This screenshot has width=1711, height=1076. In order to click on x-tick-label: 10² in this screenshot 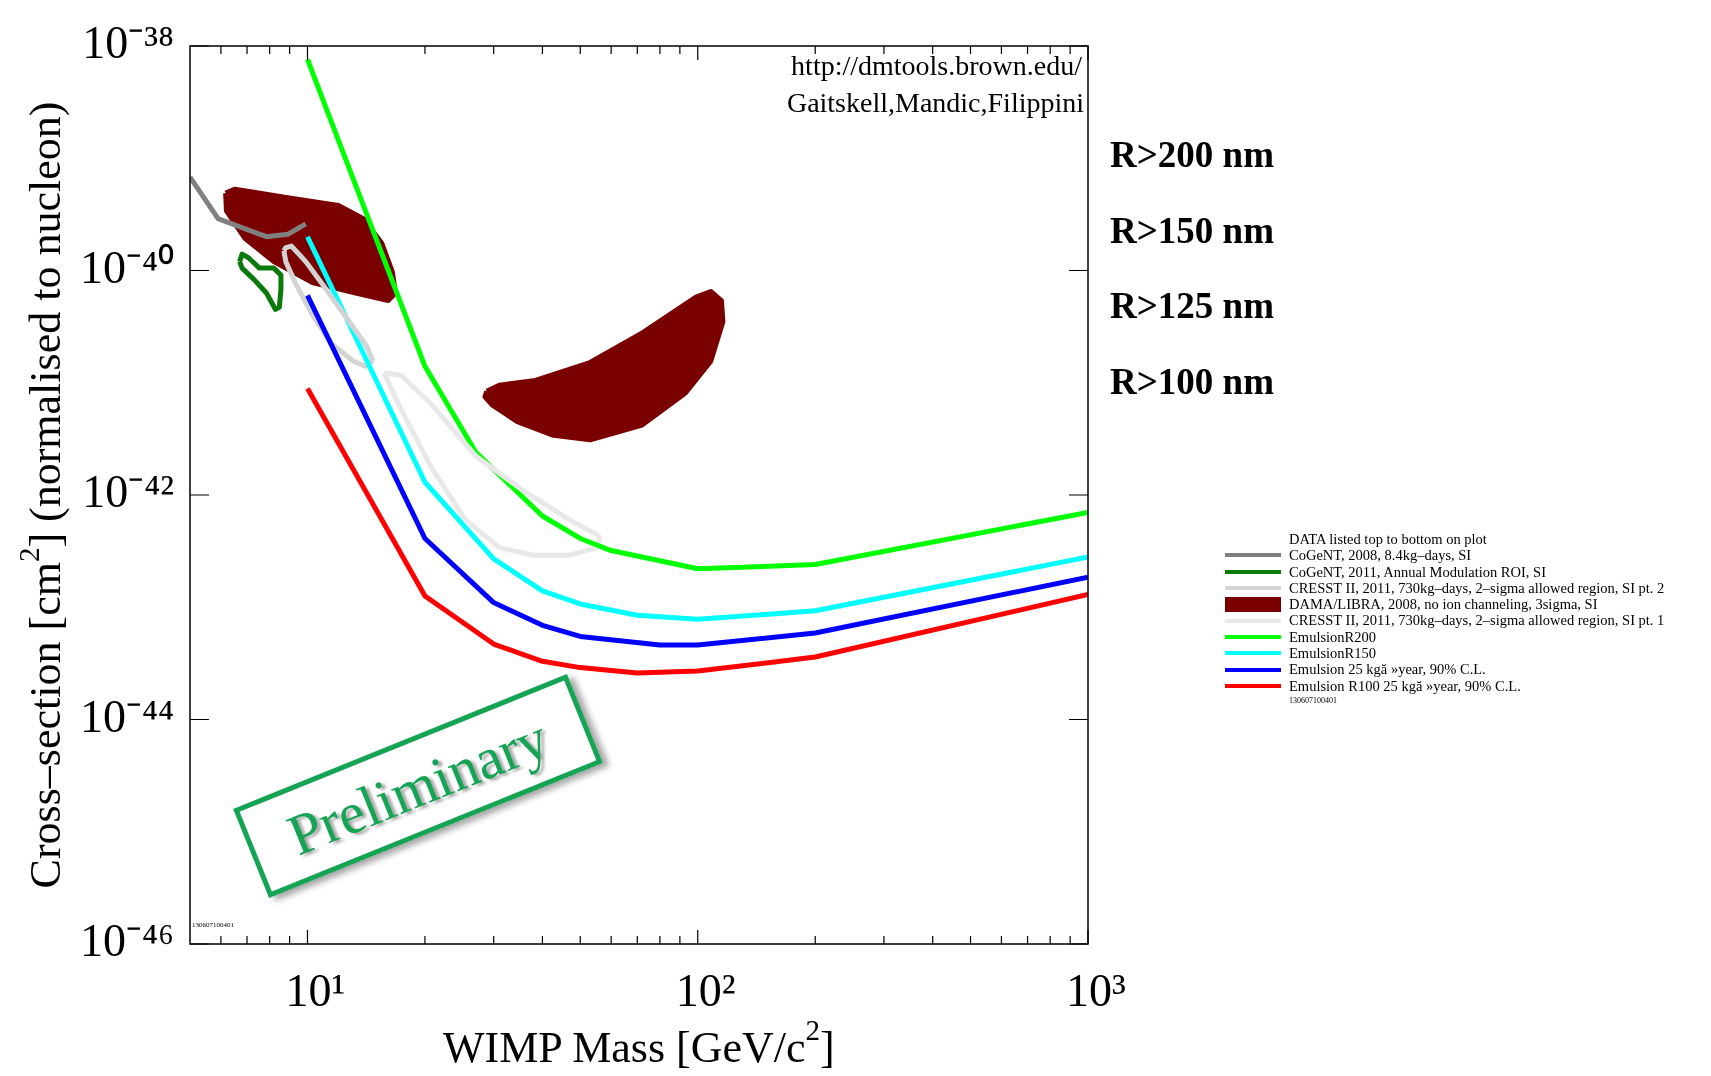, I will do `click(705, 990)`.